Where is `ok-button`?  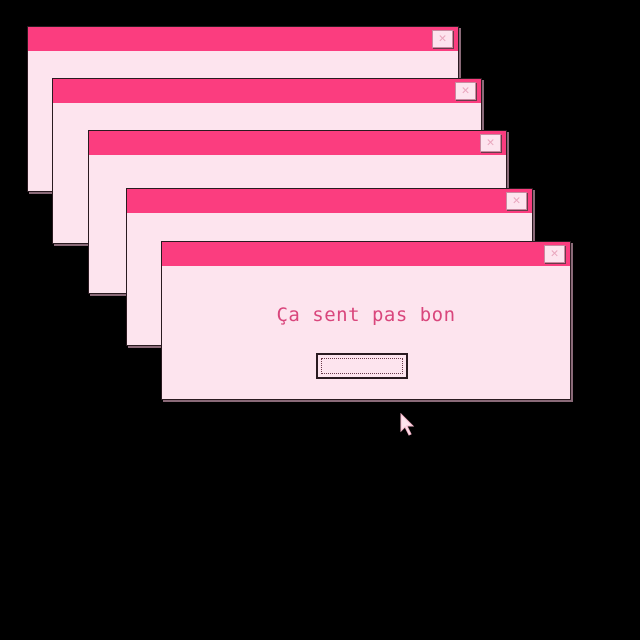
ok-button is located at coordinates (362, 366).